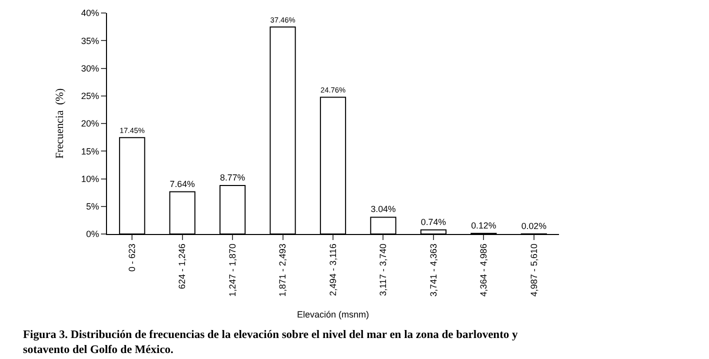 The width and height of the screenshot is (709, 359). I want to click on x-tick-label: 1,247 - 1,870, so click(232, 270).